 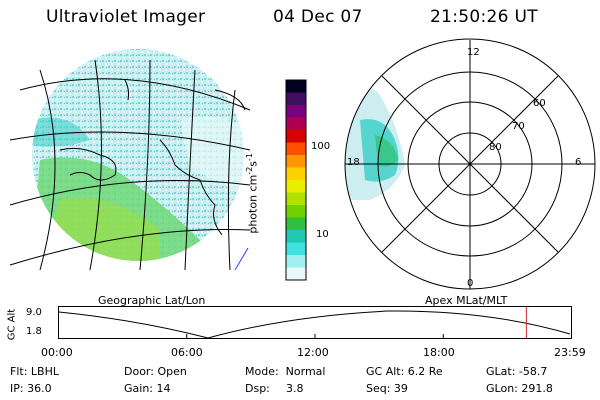 What do you see at coordinates (155, 371) in the screenshot?
I see `door-info: Door: Open` at bounding box center [155, 371].